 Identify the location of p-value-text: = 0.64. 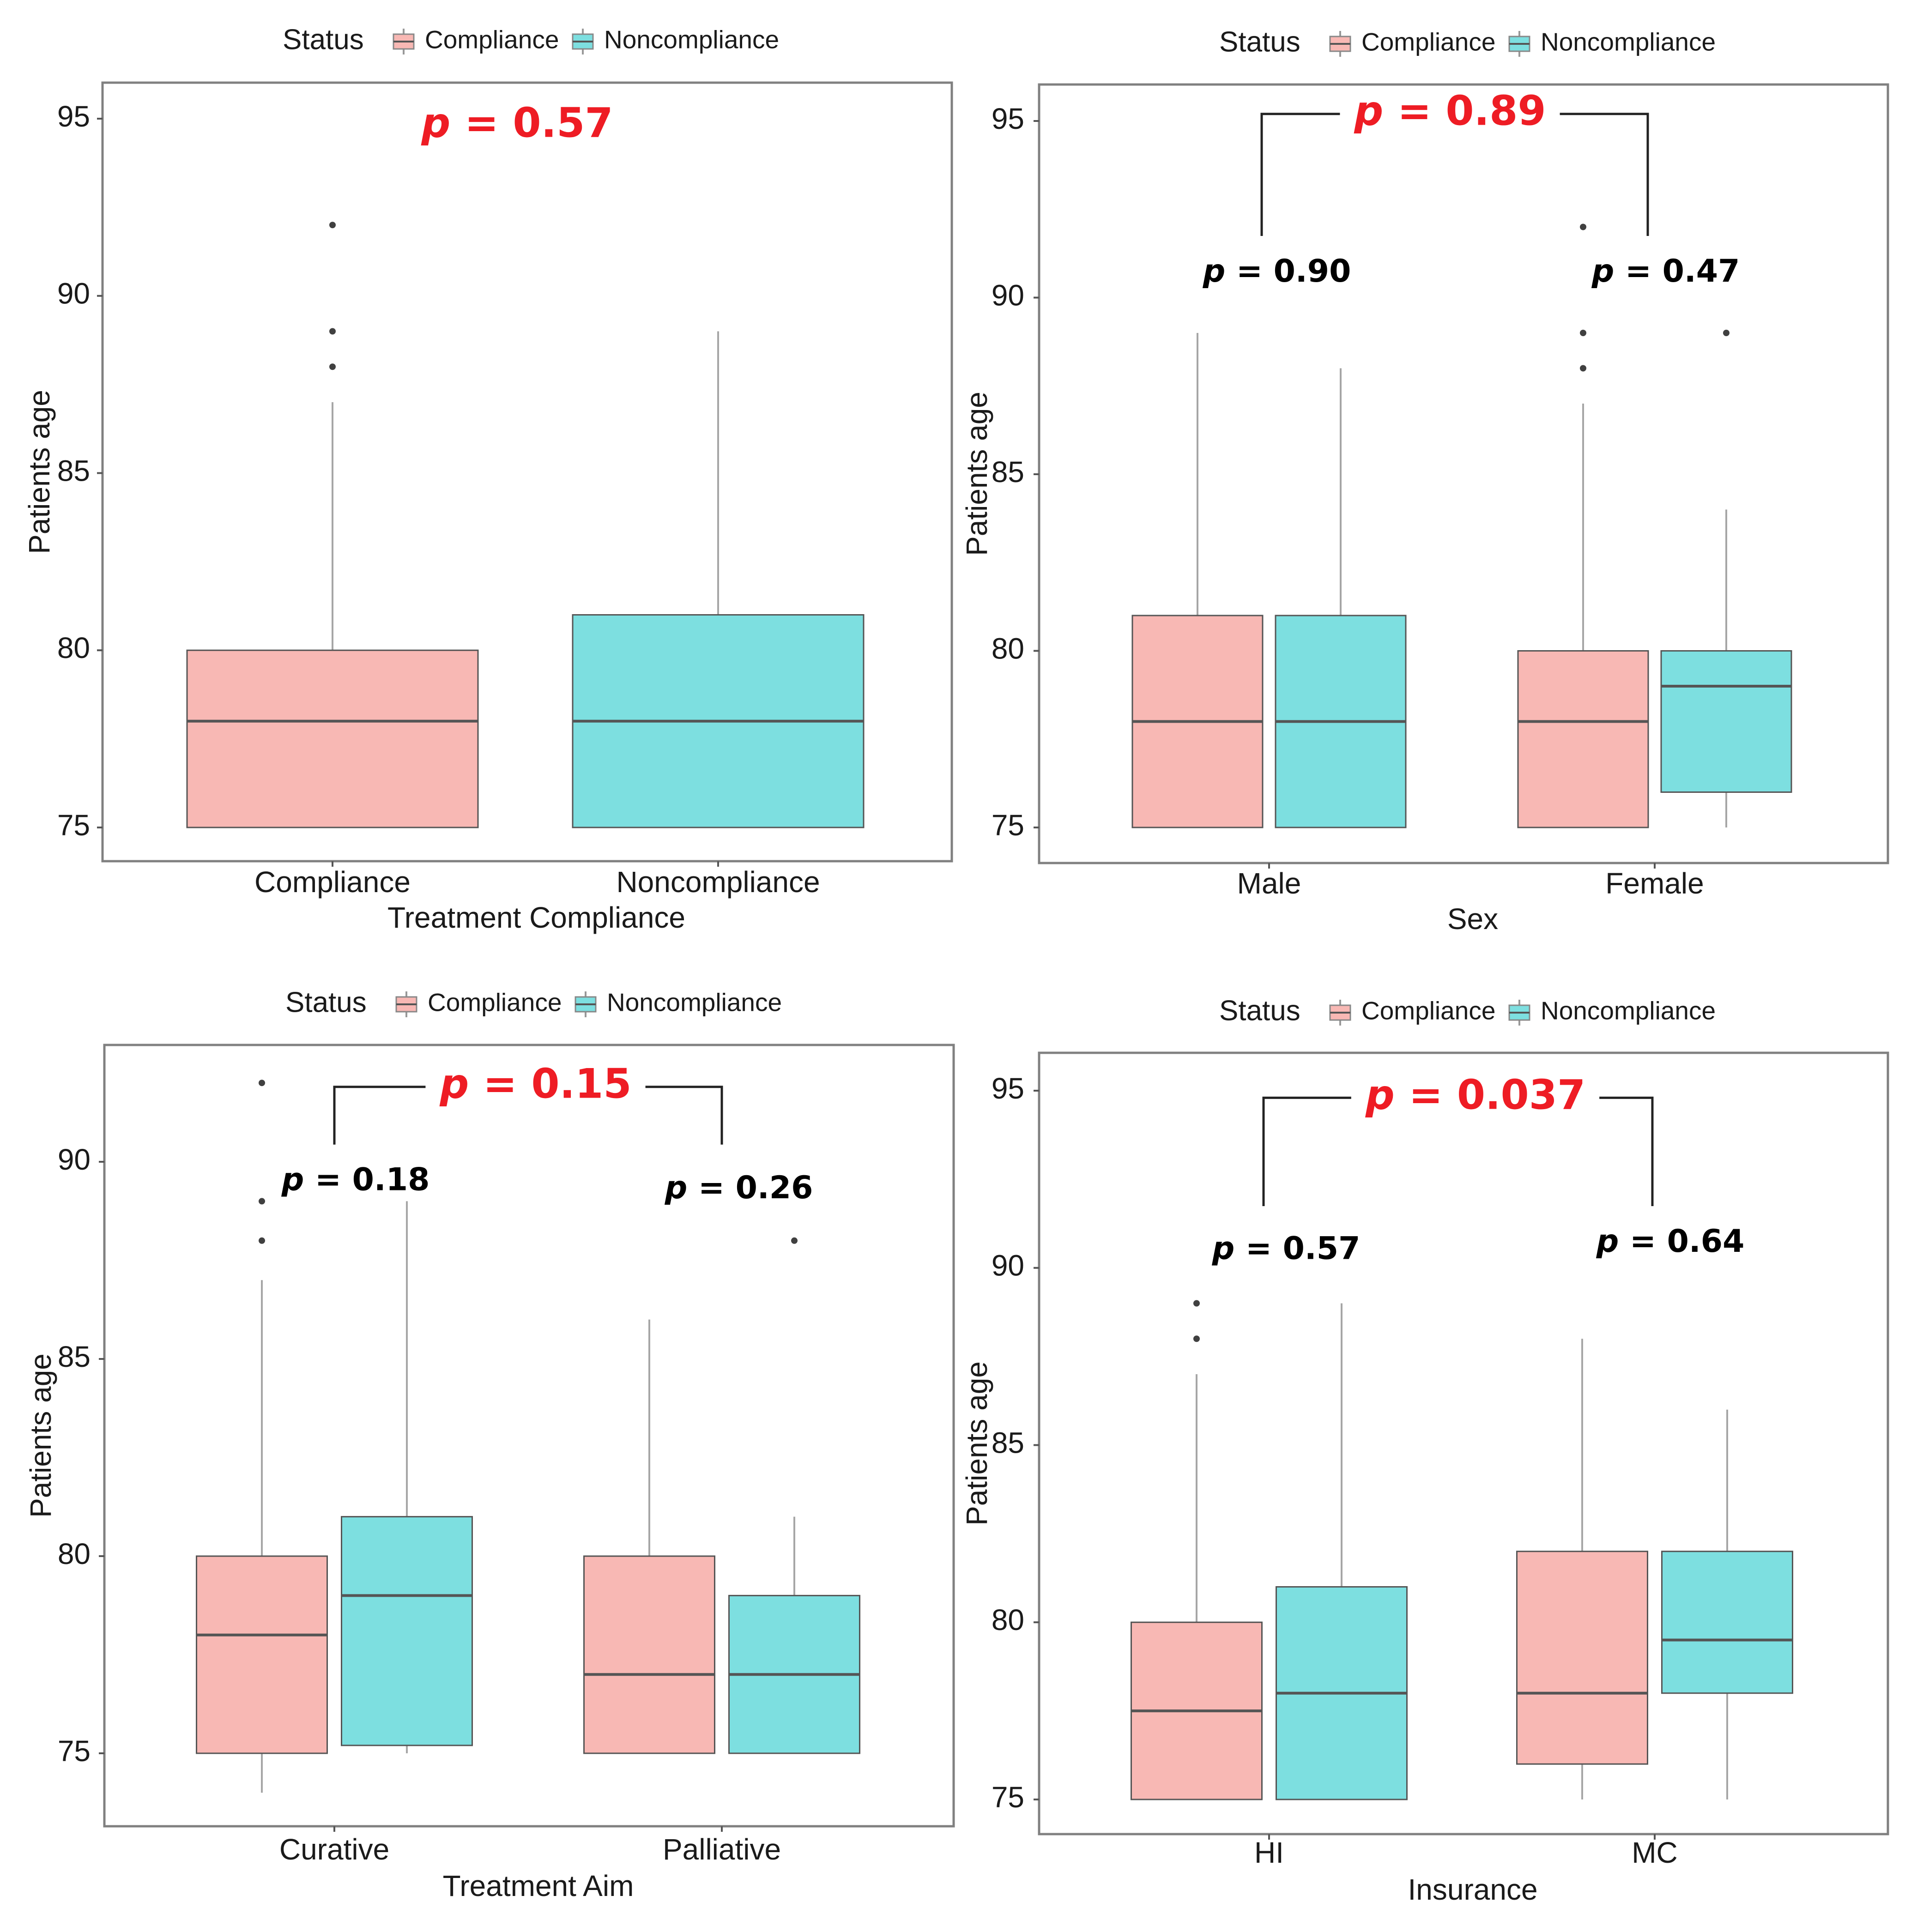
(1681, 1241).